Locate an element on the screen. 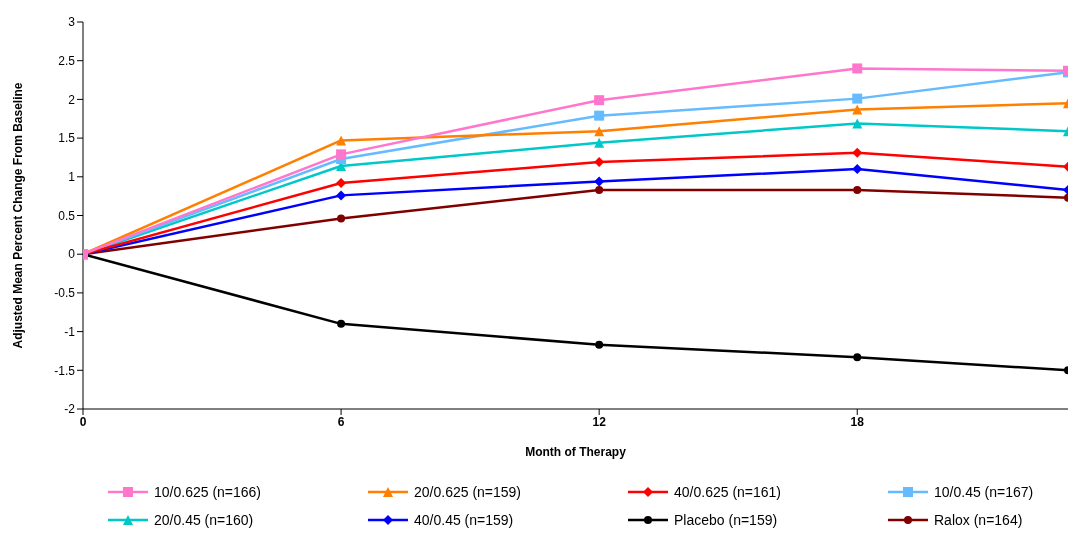  y-tick-label: 2.5 is located at coordinates (67, 60).